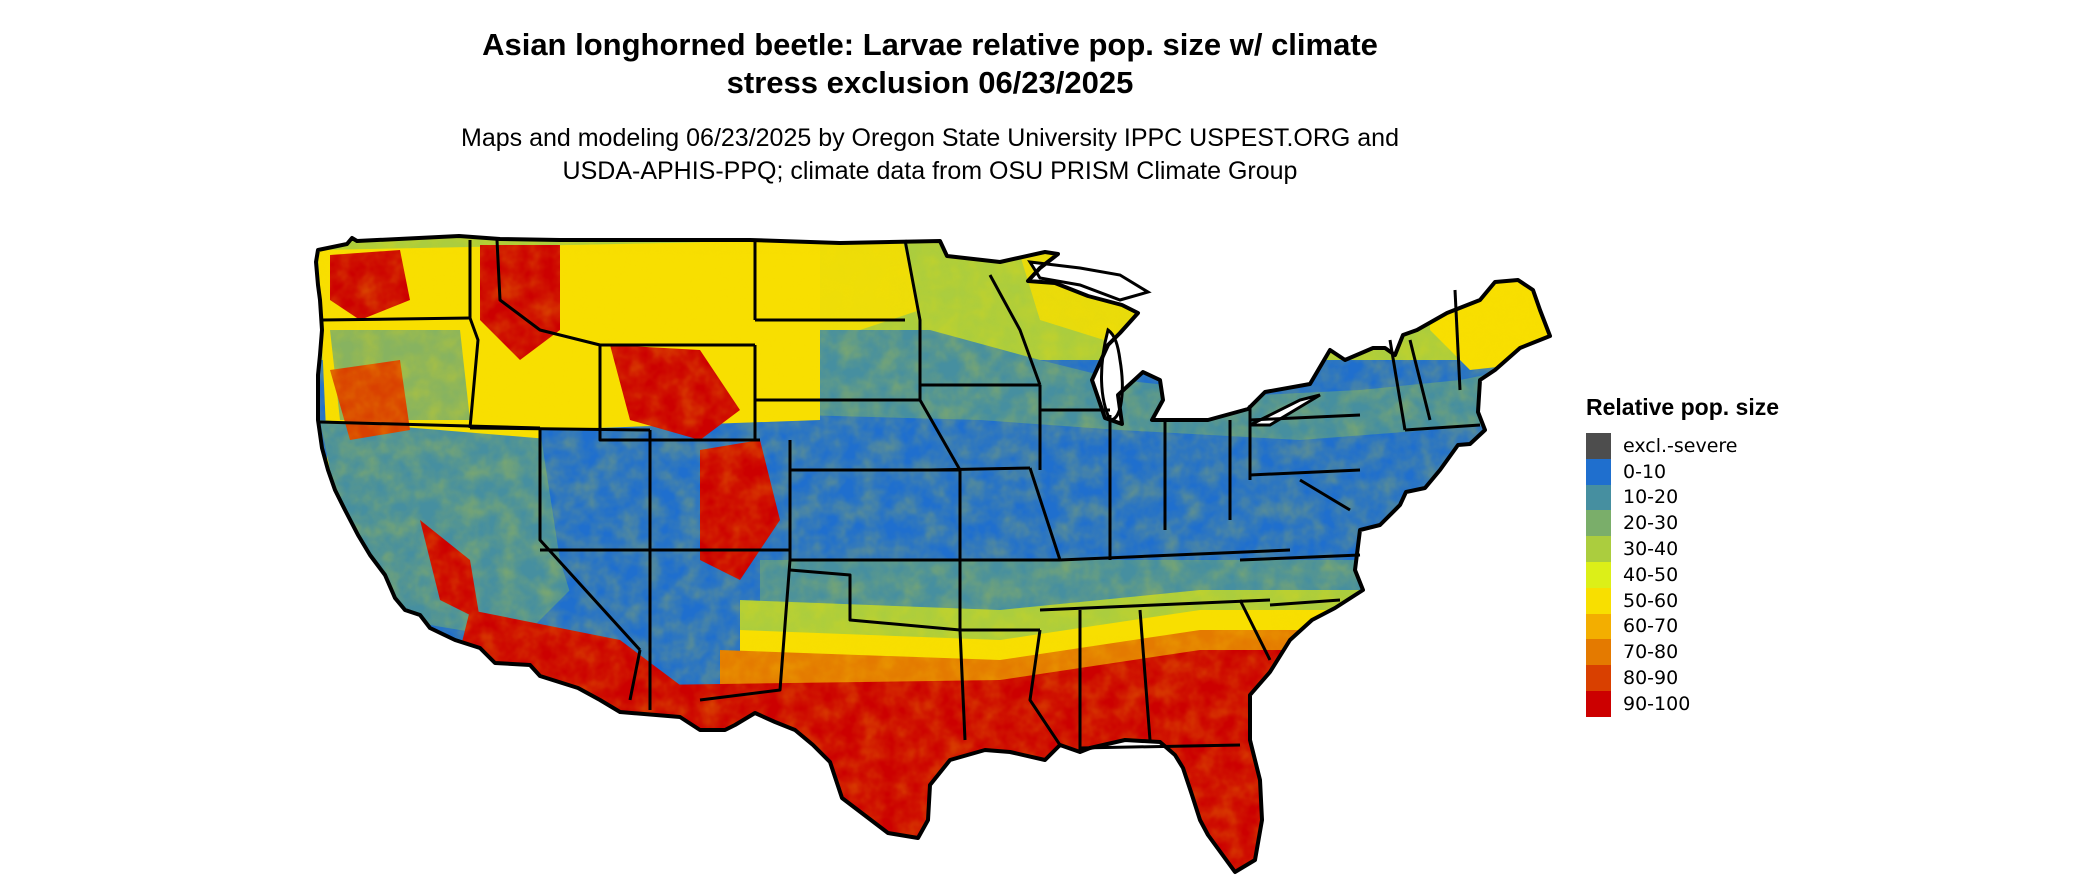 The width and height of the screenshot is (2100, 892). I want to click on ny-ne-border, so click(1397, 385).